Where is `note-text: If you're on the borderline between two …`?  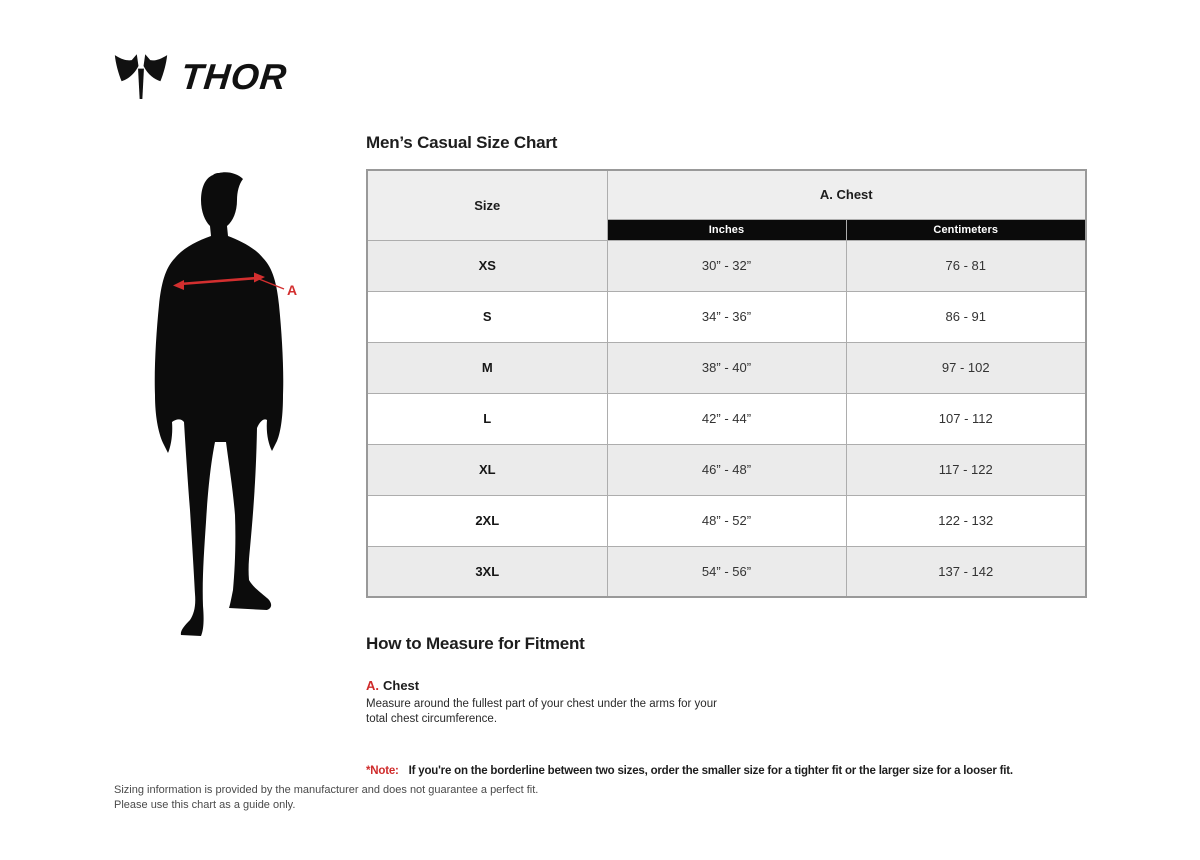 note-text: If you're on the borderline between two … is located at coordinates (710, 771).